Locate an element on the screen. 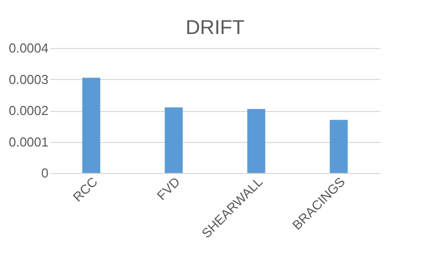  chart-title: DRIFT is located at coordinates (215, 28).